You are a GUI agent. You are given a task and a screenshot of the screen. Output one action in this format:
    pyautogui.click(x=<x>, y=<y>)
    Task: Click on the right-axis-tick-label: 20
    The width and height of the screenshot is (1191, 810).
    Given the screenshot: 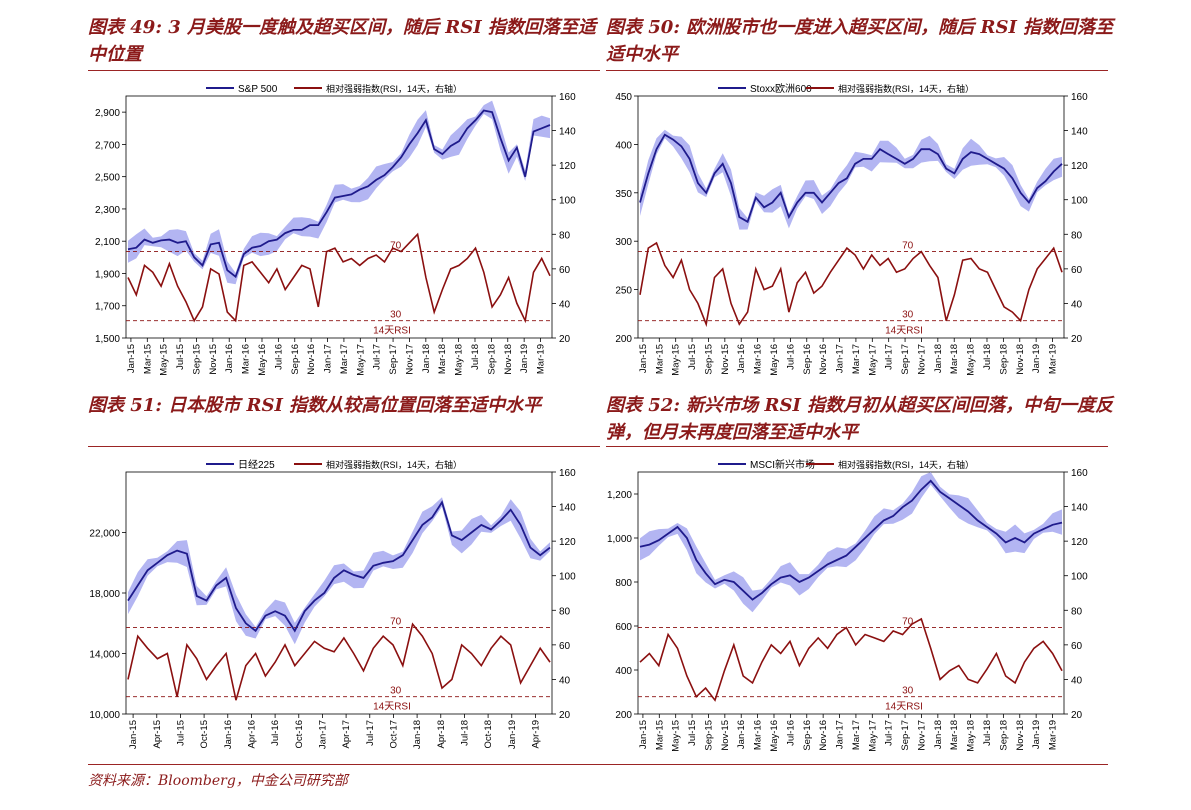 What is the action you would take?
    pyautogui.click(x=565, y=715)
    